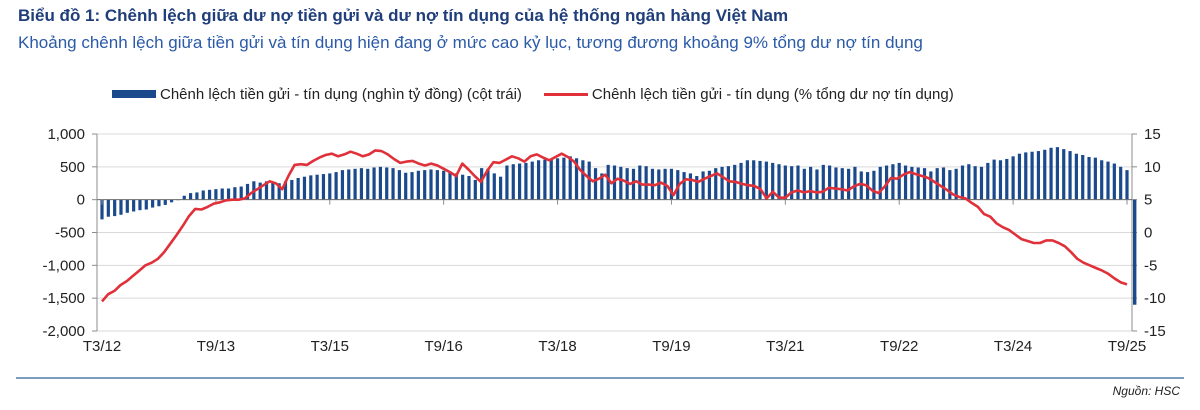 The width and height of the screenshot is (1200, 410). What do you see at coordinates (81, 200) in the screenshot?
I see `y-left-tick-label: 0` at bounding box center [81, 200].